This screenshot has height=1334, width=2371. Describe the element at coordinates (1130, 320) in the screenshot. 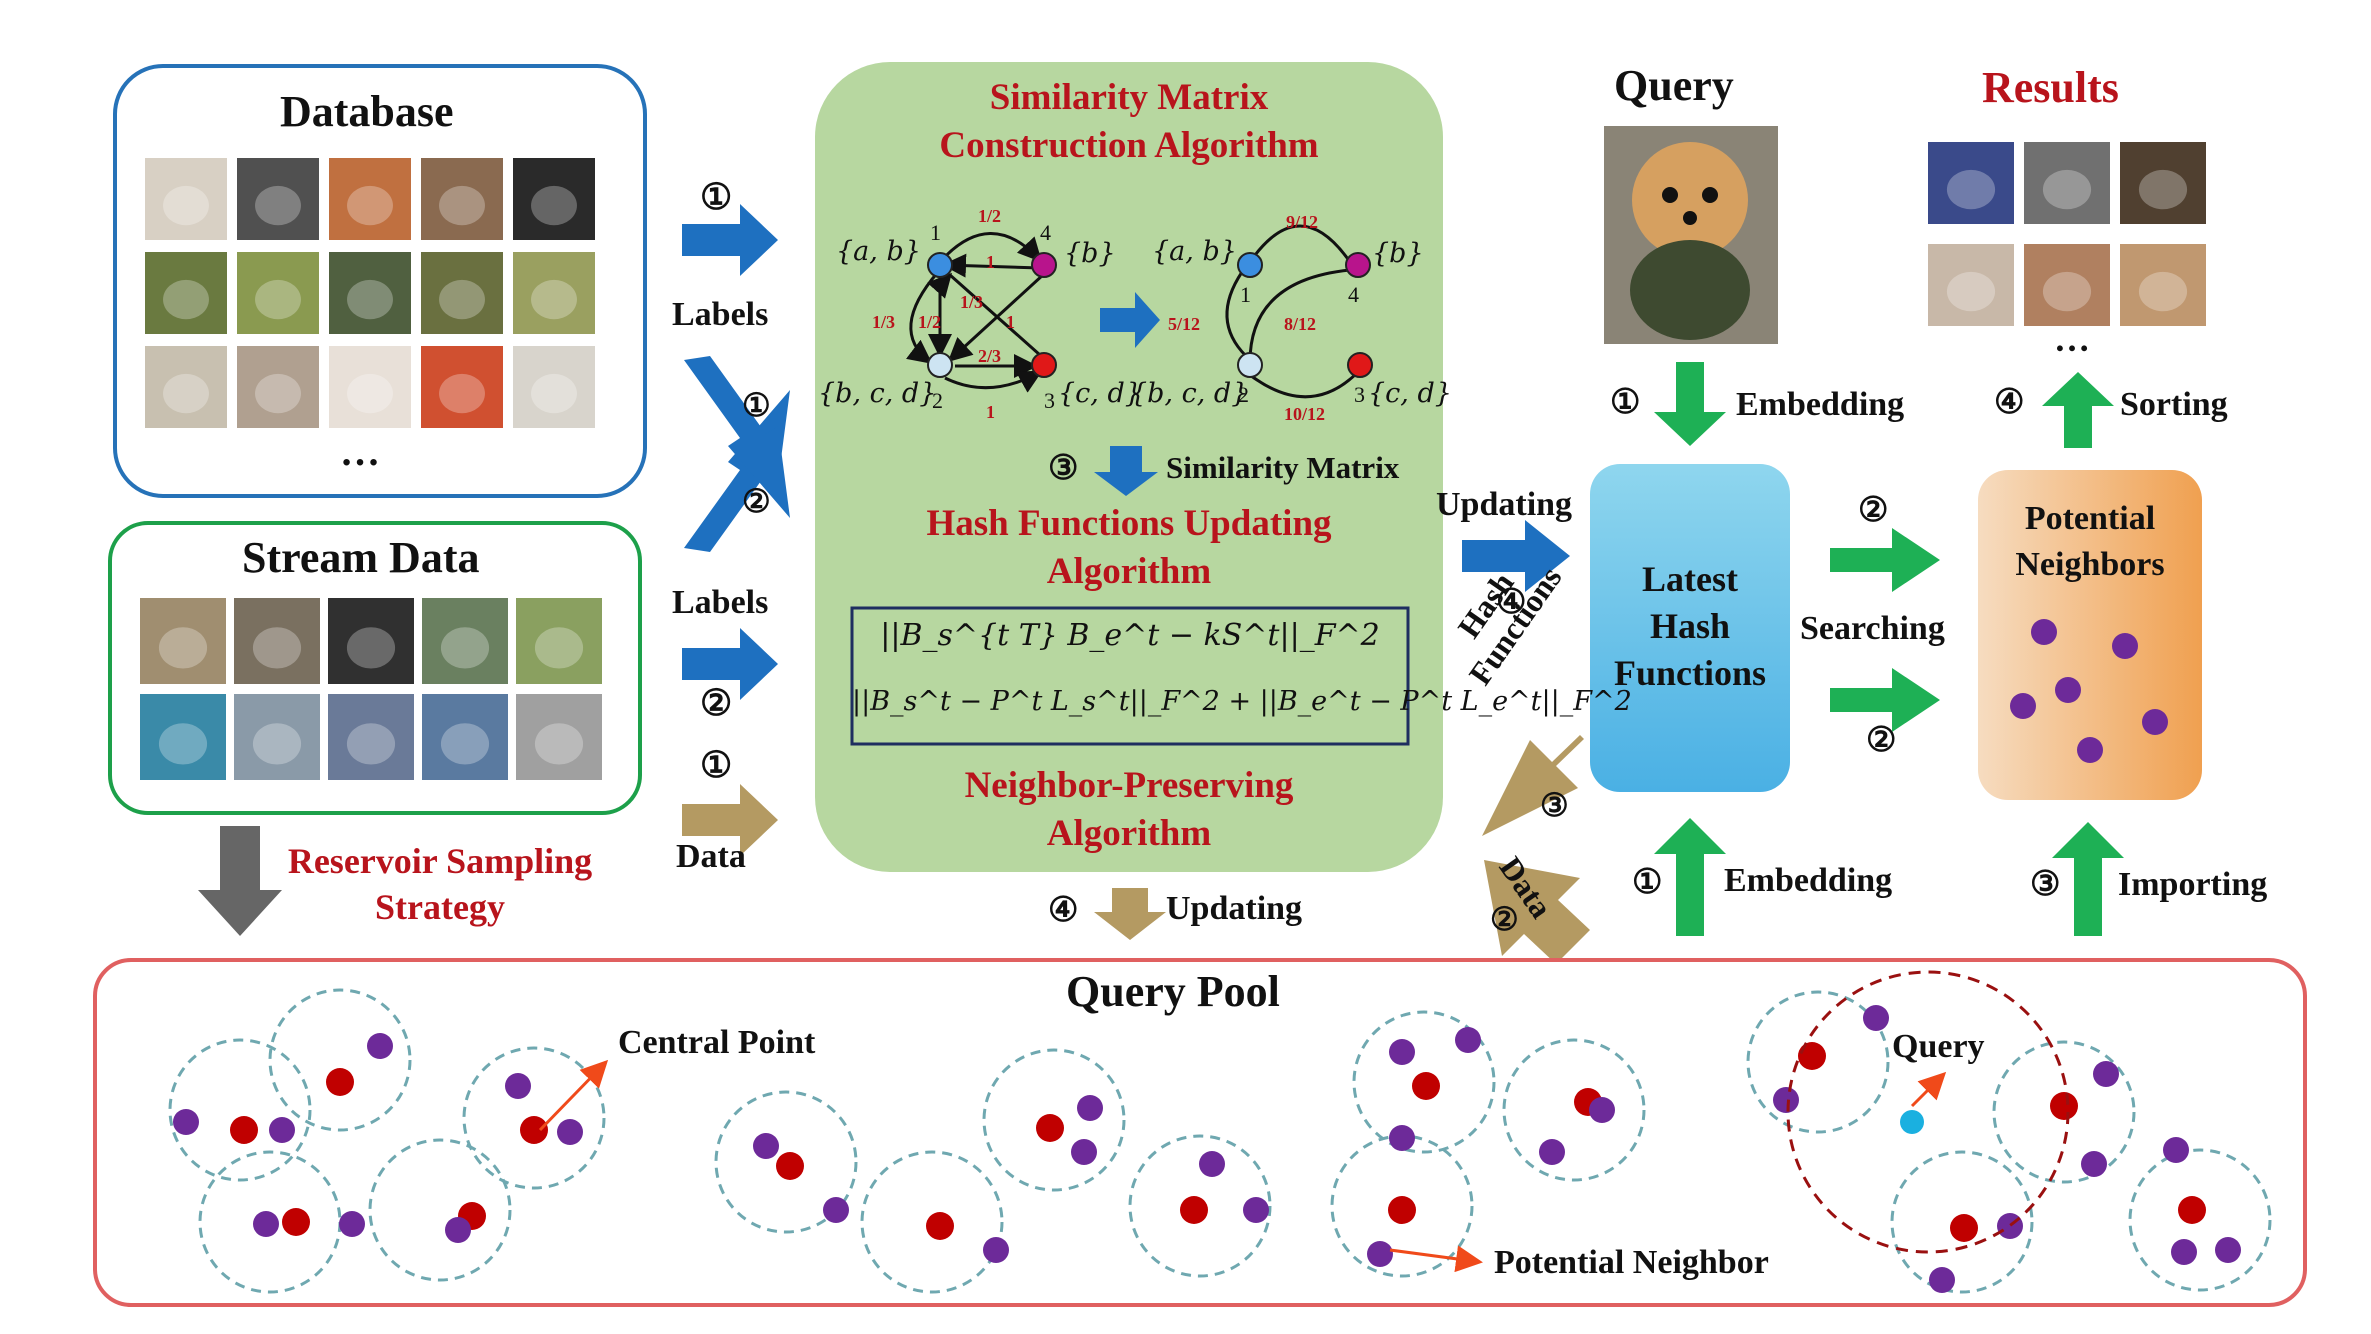

I see `graph-transform-arrow` at that location.